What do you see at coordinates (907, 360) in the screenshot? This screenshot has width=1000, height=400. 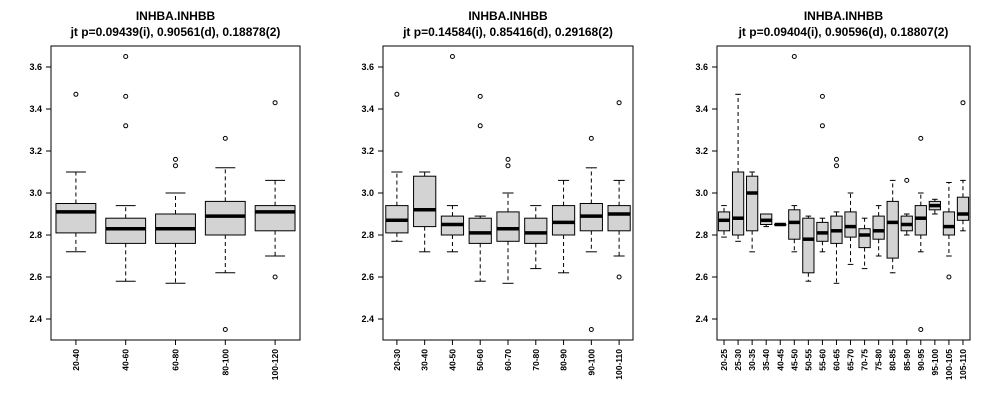 I see `x-tick-label: 85-90` at bounding box center [907, 360].